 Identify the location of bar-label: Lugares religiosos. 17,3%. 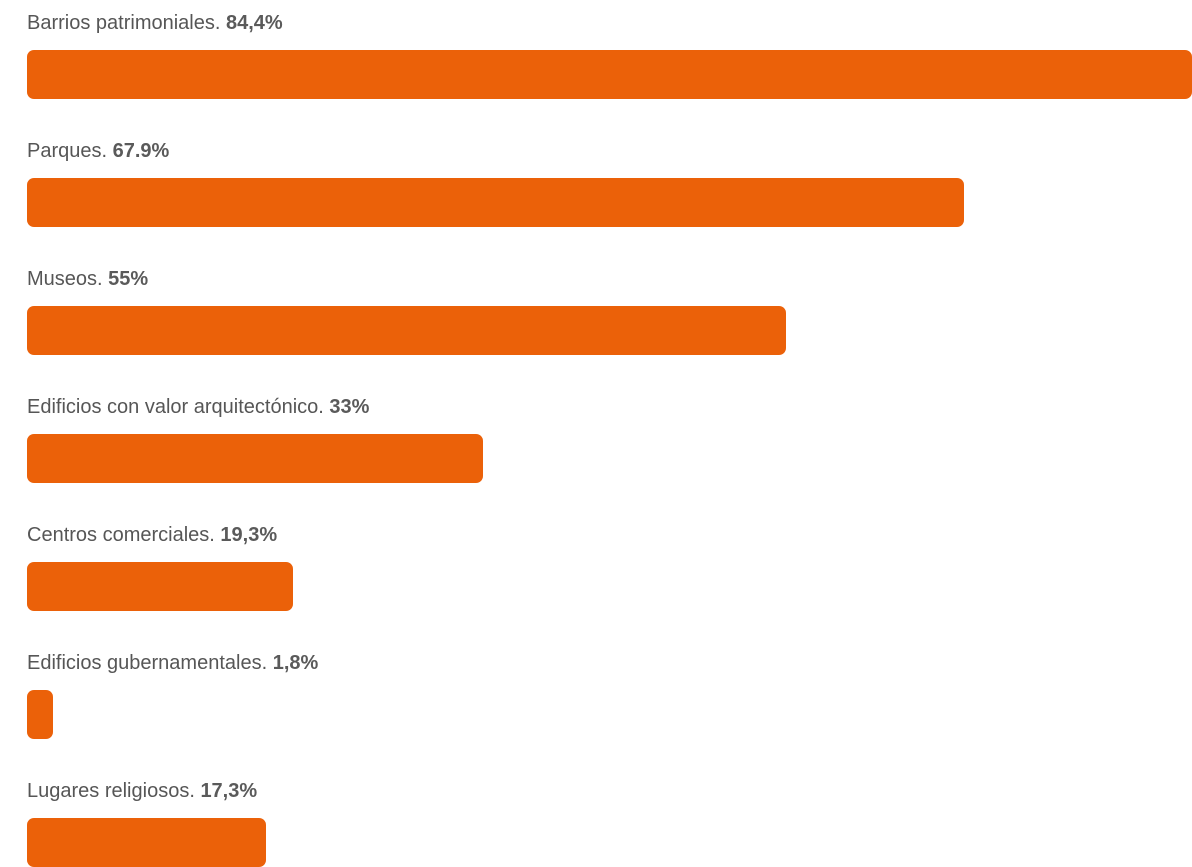
(142, 791).